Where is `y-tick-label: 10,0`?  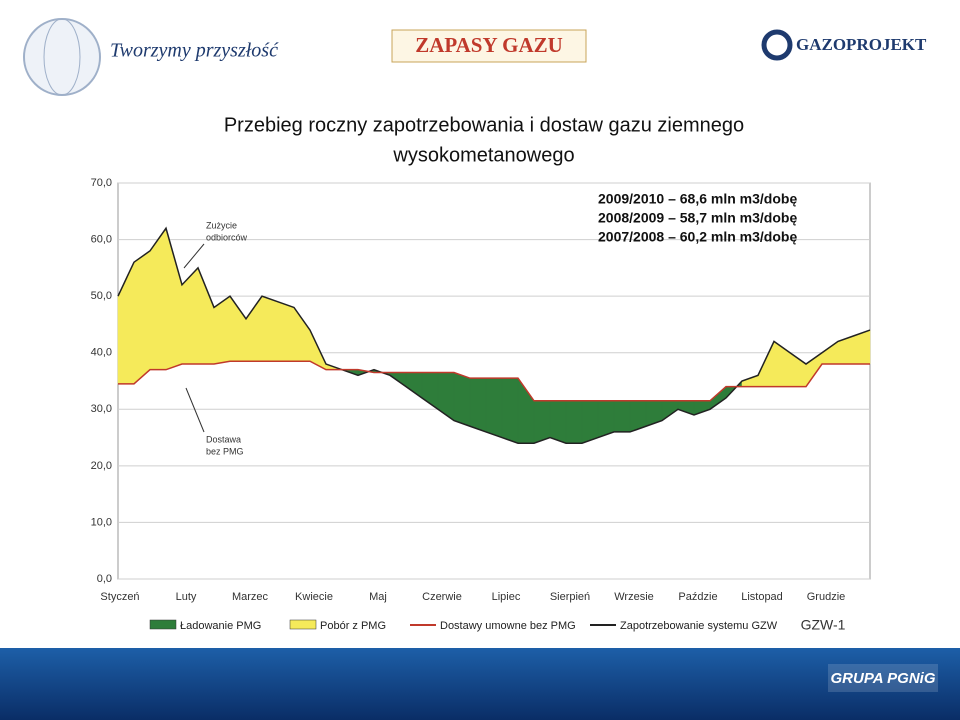 y-tick-label: 10,0 is located at coordinates (101, 522).